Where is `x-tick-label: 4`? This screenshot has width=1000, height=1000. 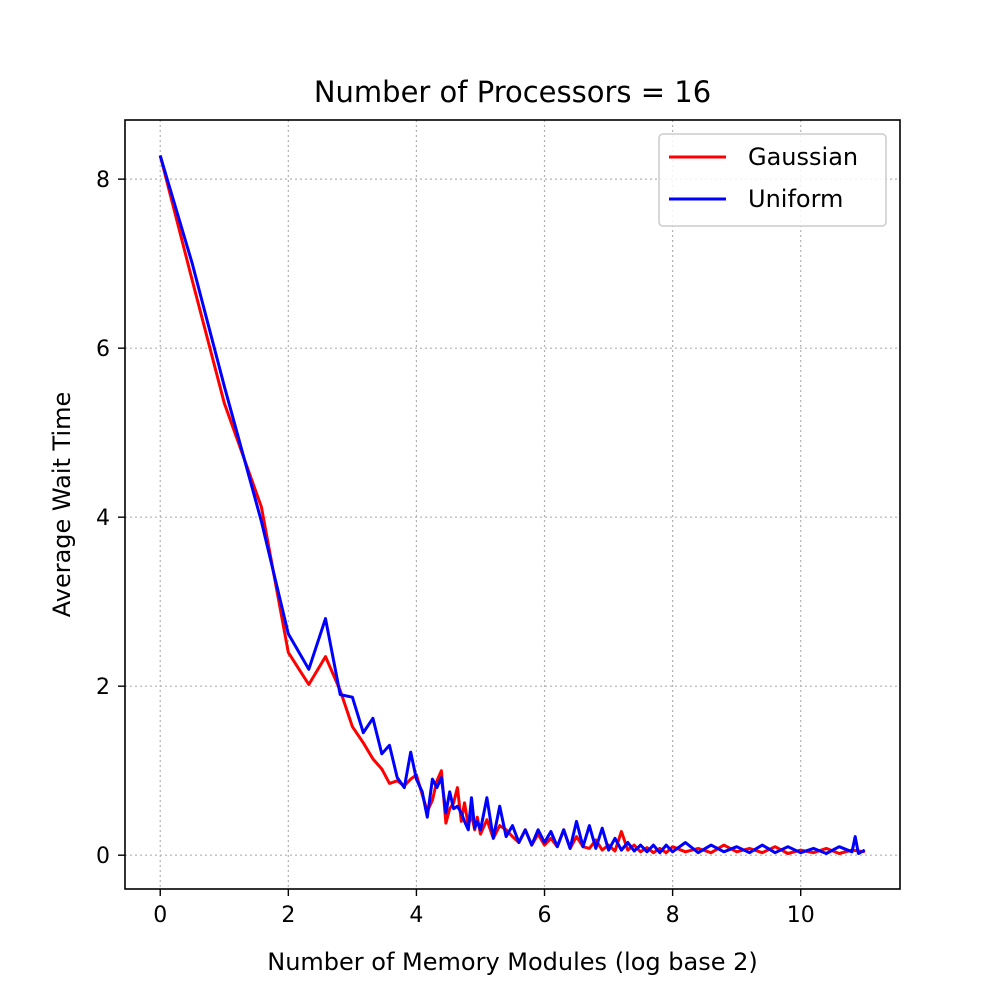
x-tick-label: 4 is located at coordinates (416, 915).